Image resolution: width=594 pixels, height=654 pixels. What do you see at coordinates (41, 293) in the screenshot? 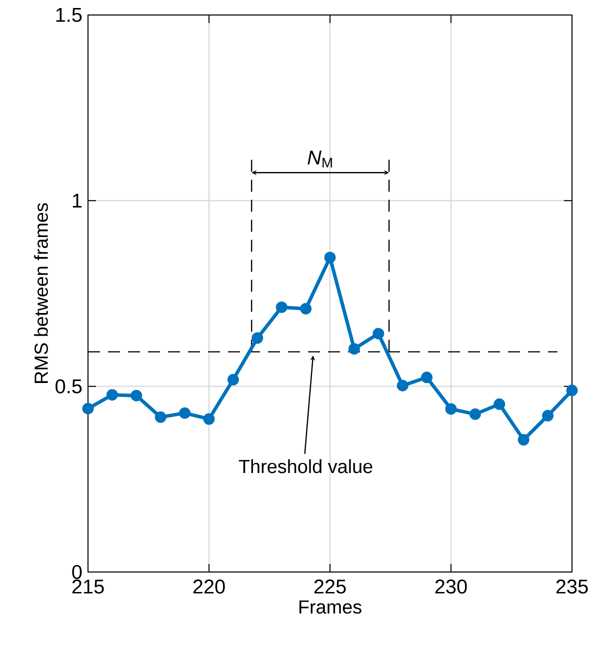
I see `y-axis-title: RMS between frames` at bounding box center [41, 293].